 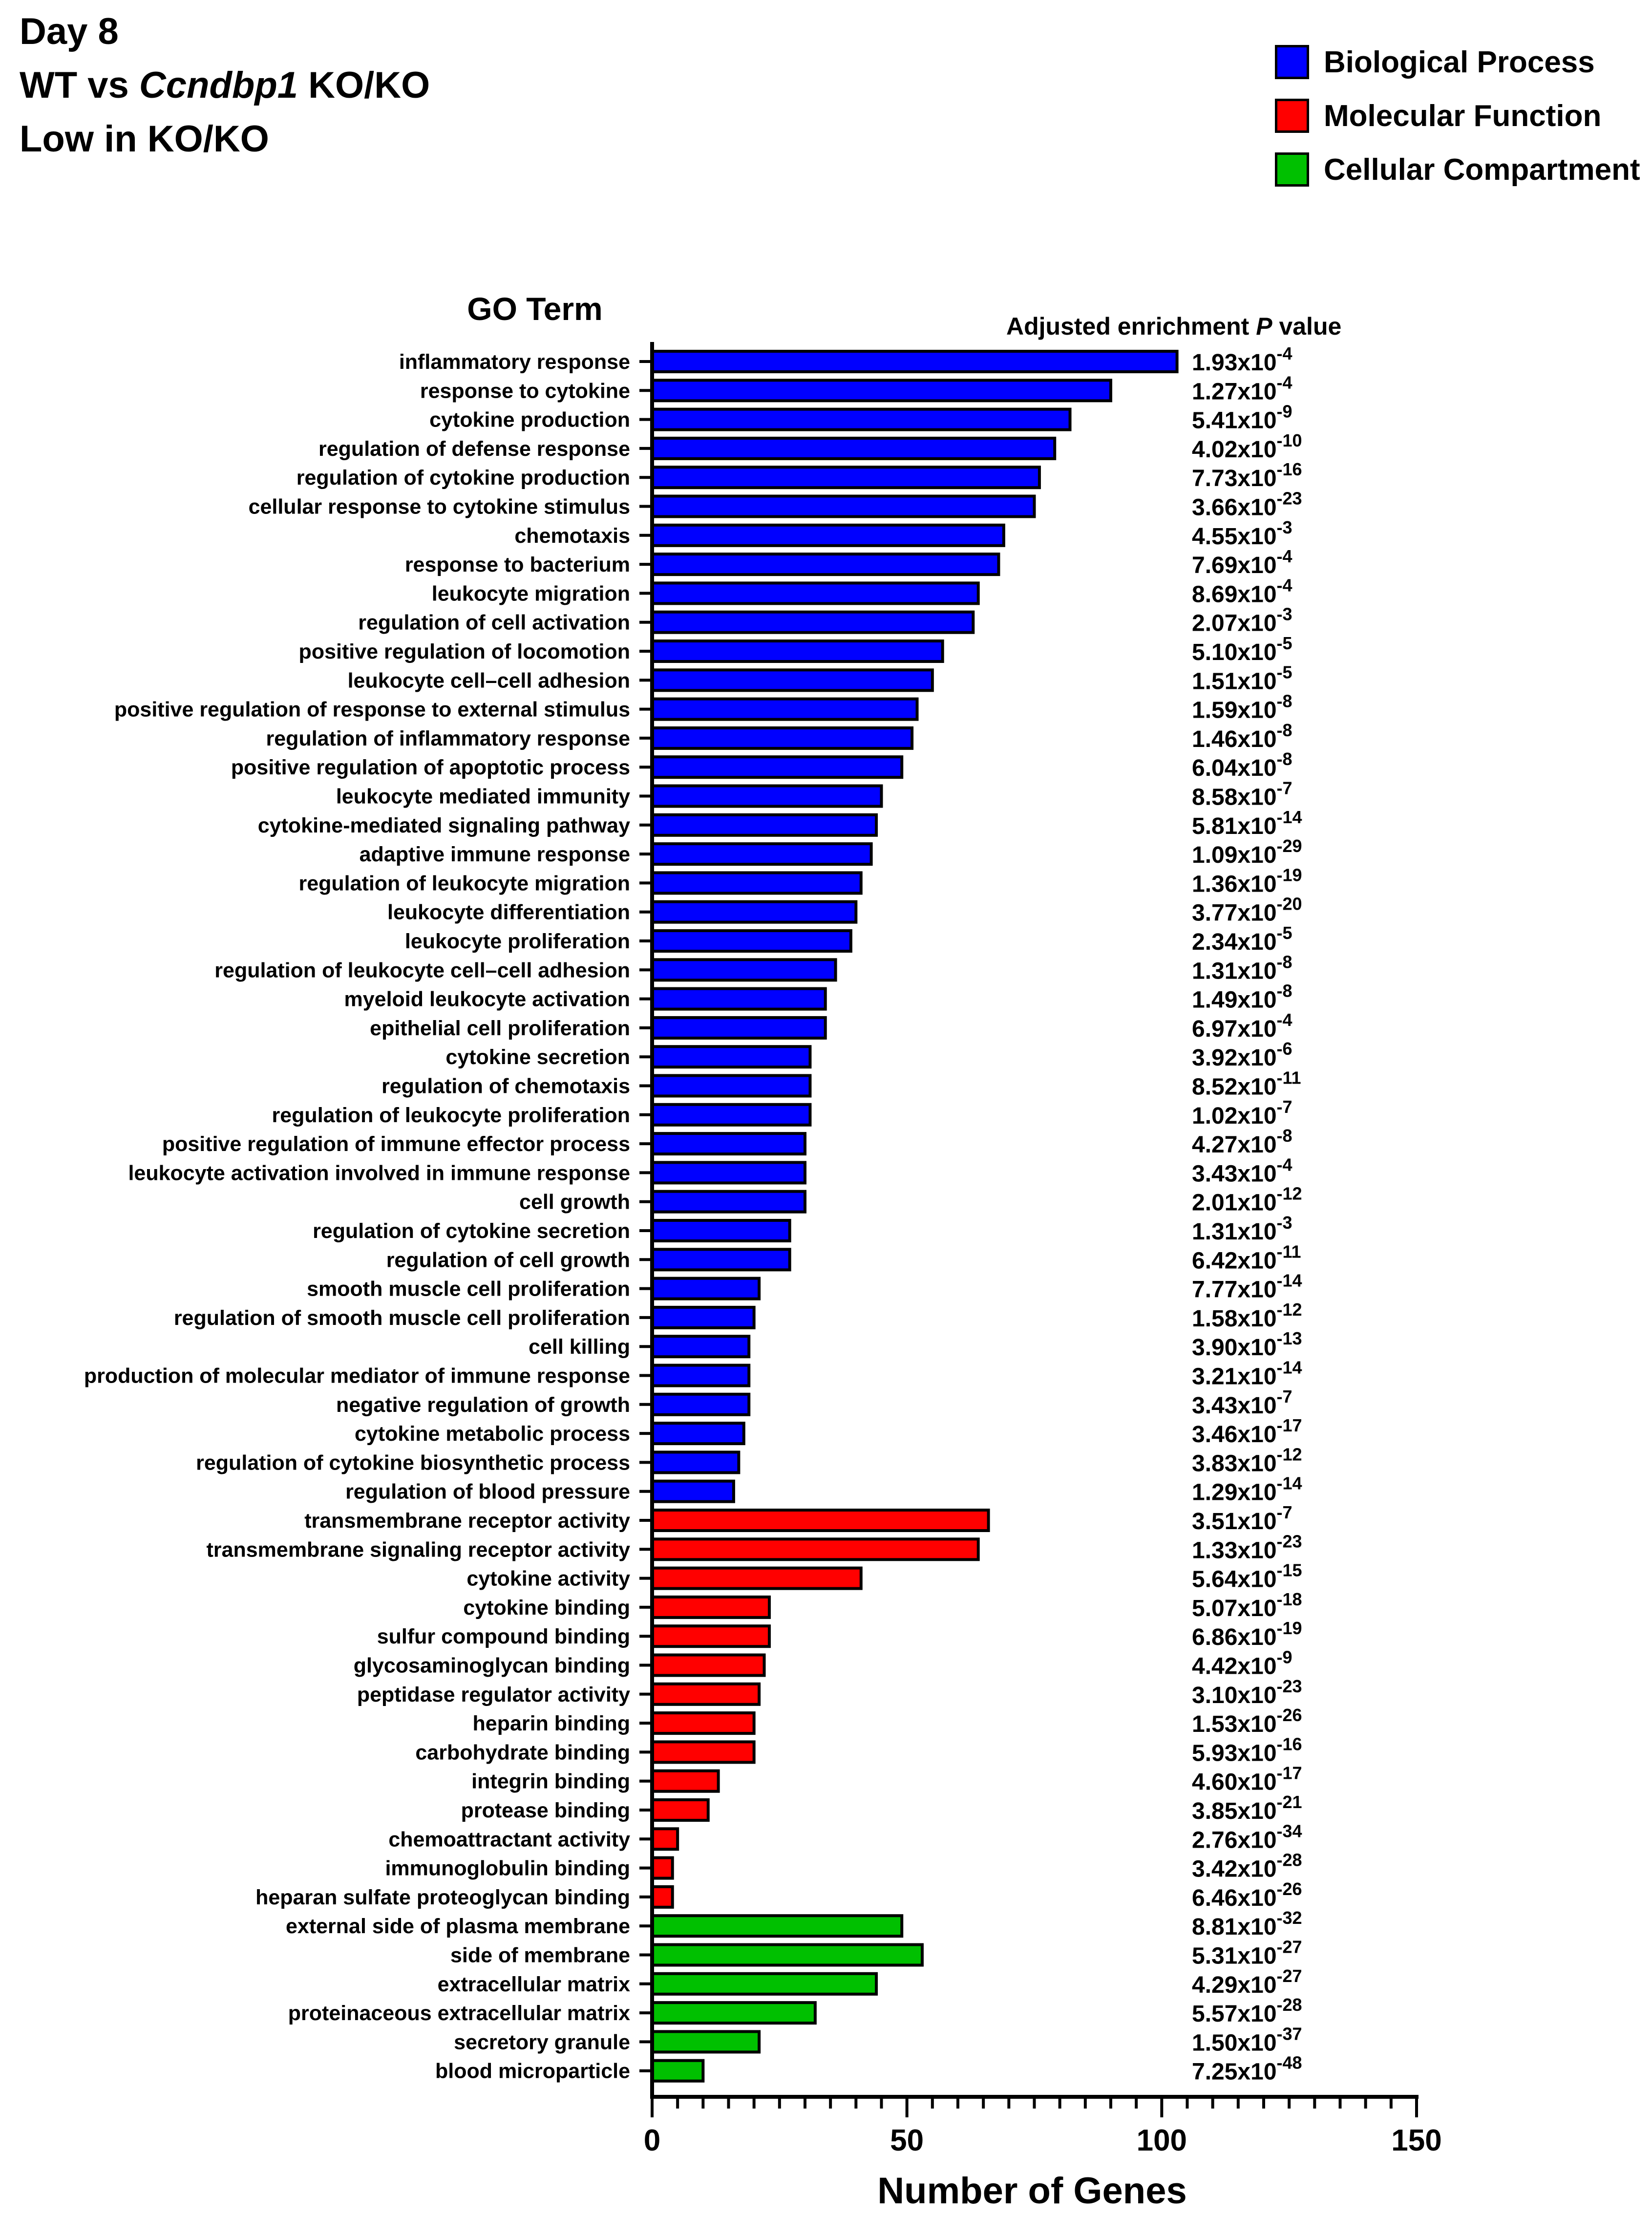 I want to click on pvalue-times-13: x10, so click(x=1256, y=739).